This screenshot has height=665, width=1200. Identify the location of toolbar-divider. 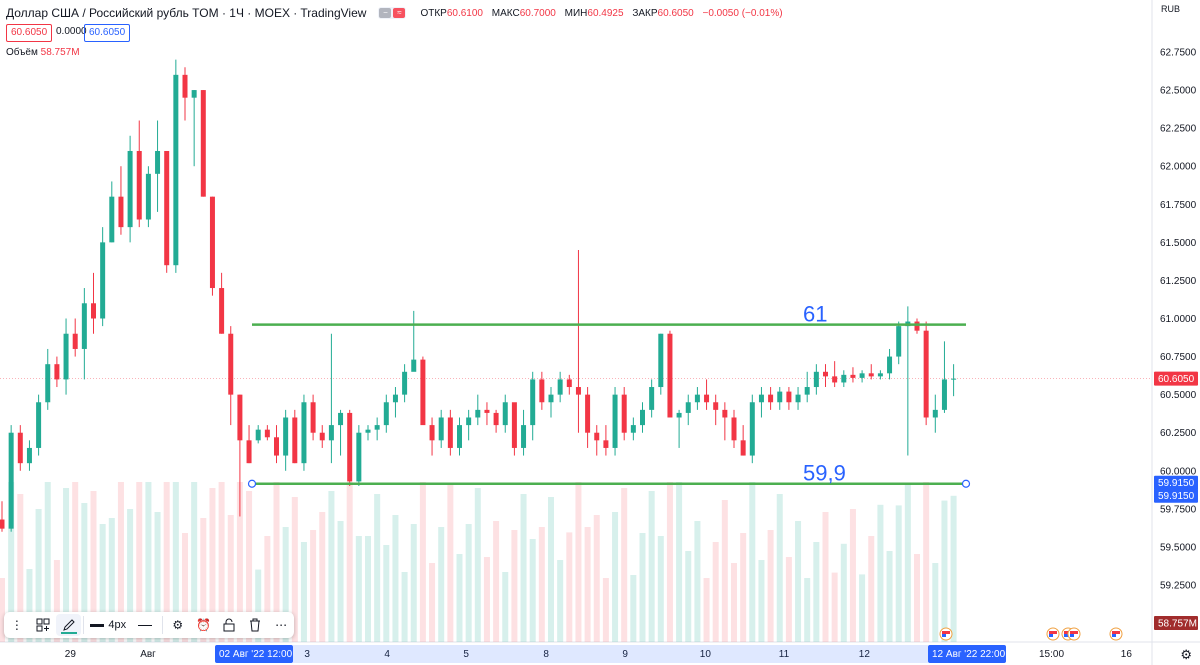
(84, 625).